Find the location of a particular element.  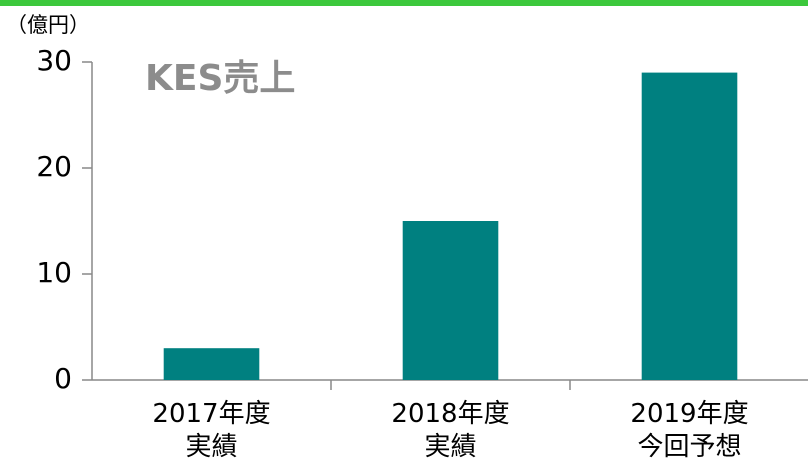

x-tick-label: 2017年度実績 is located at coordinates (211, 430).